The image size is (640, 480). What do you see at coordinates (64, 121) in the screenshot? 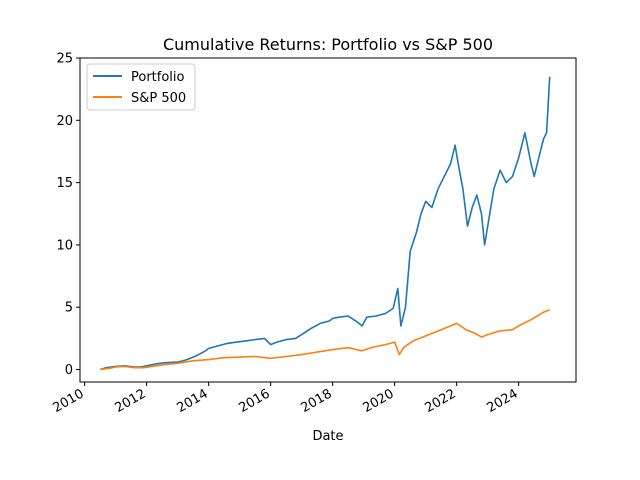
I see `y-tick-label: 20` at bounding box center [64, 121].